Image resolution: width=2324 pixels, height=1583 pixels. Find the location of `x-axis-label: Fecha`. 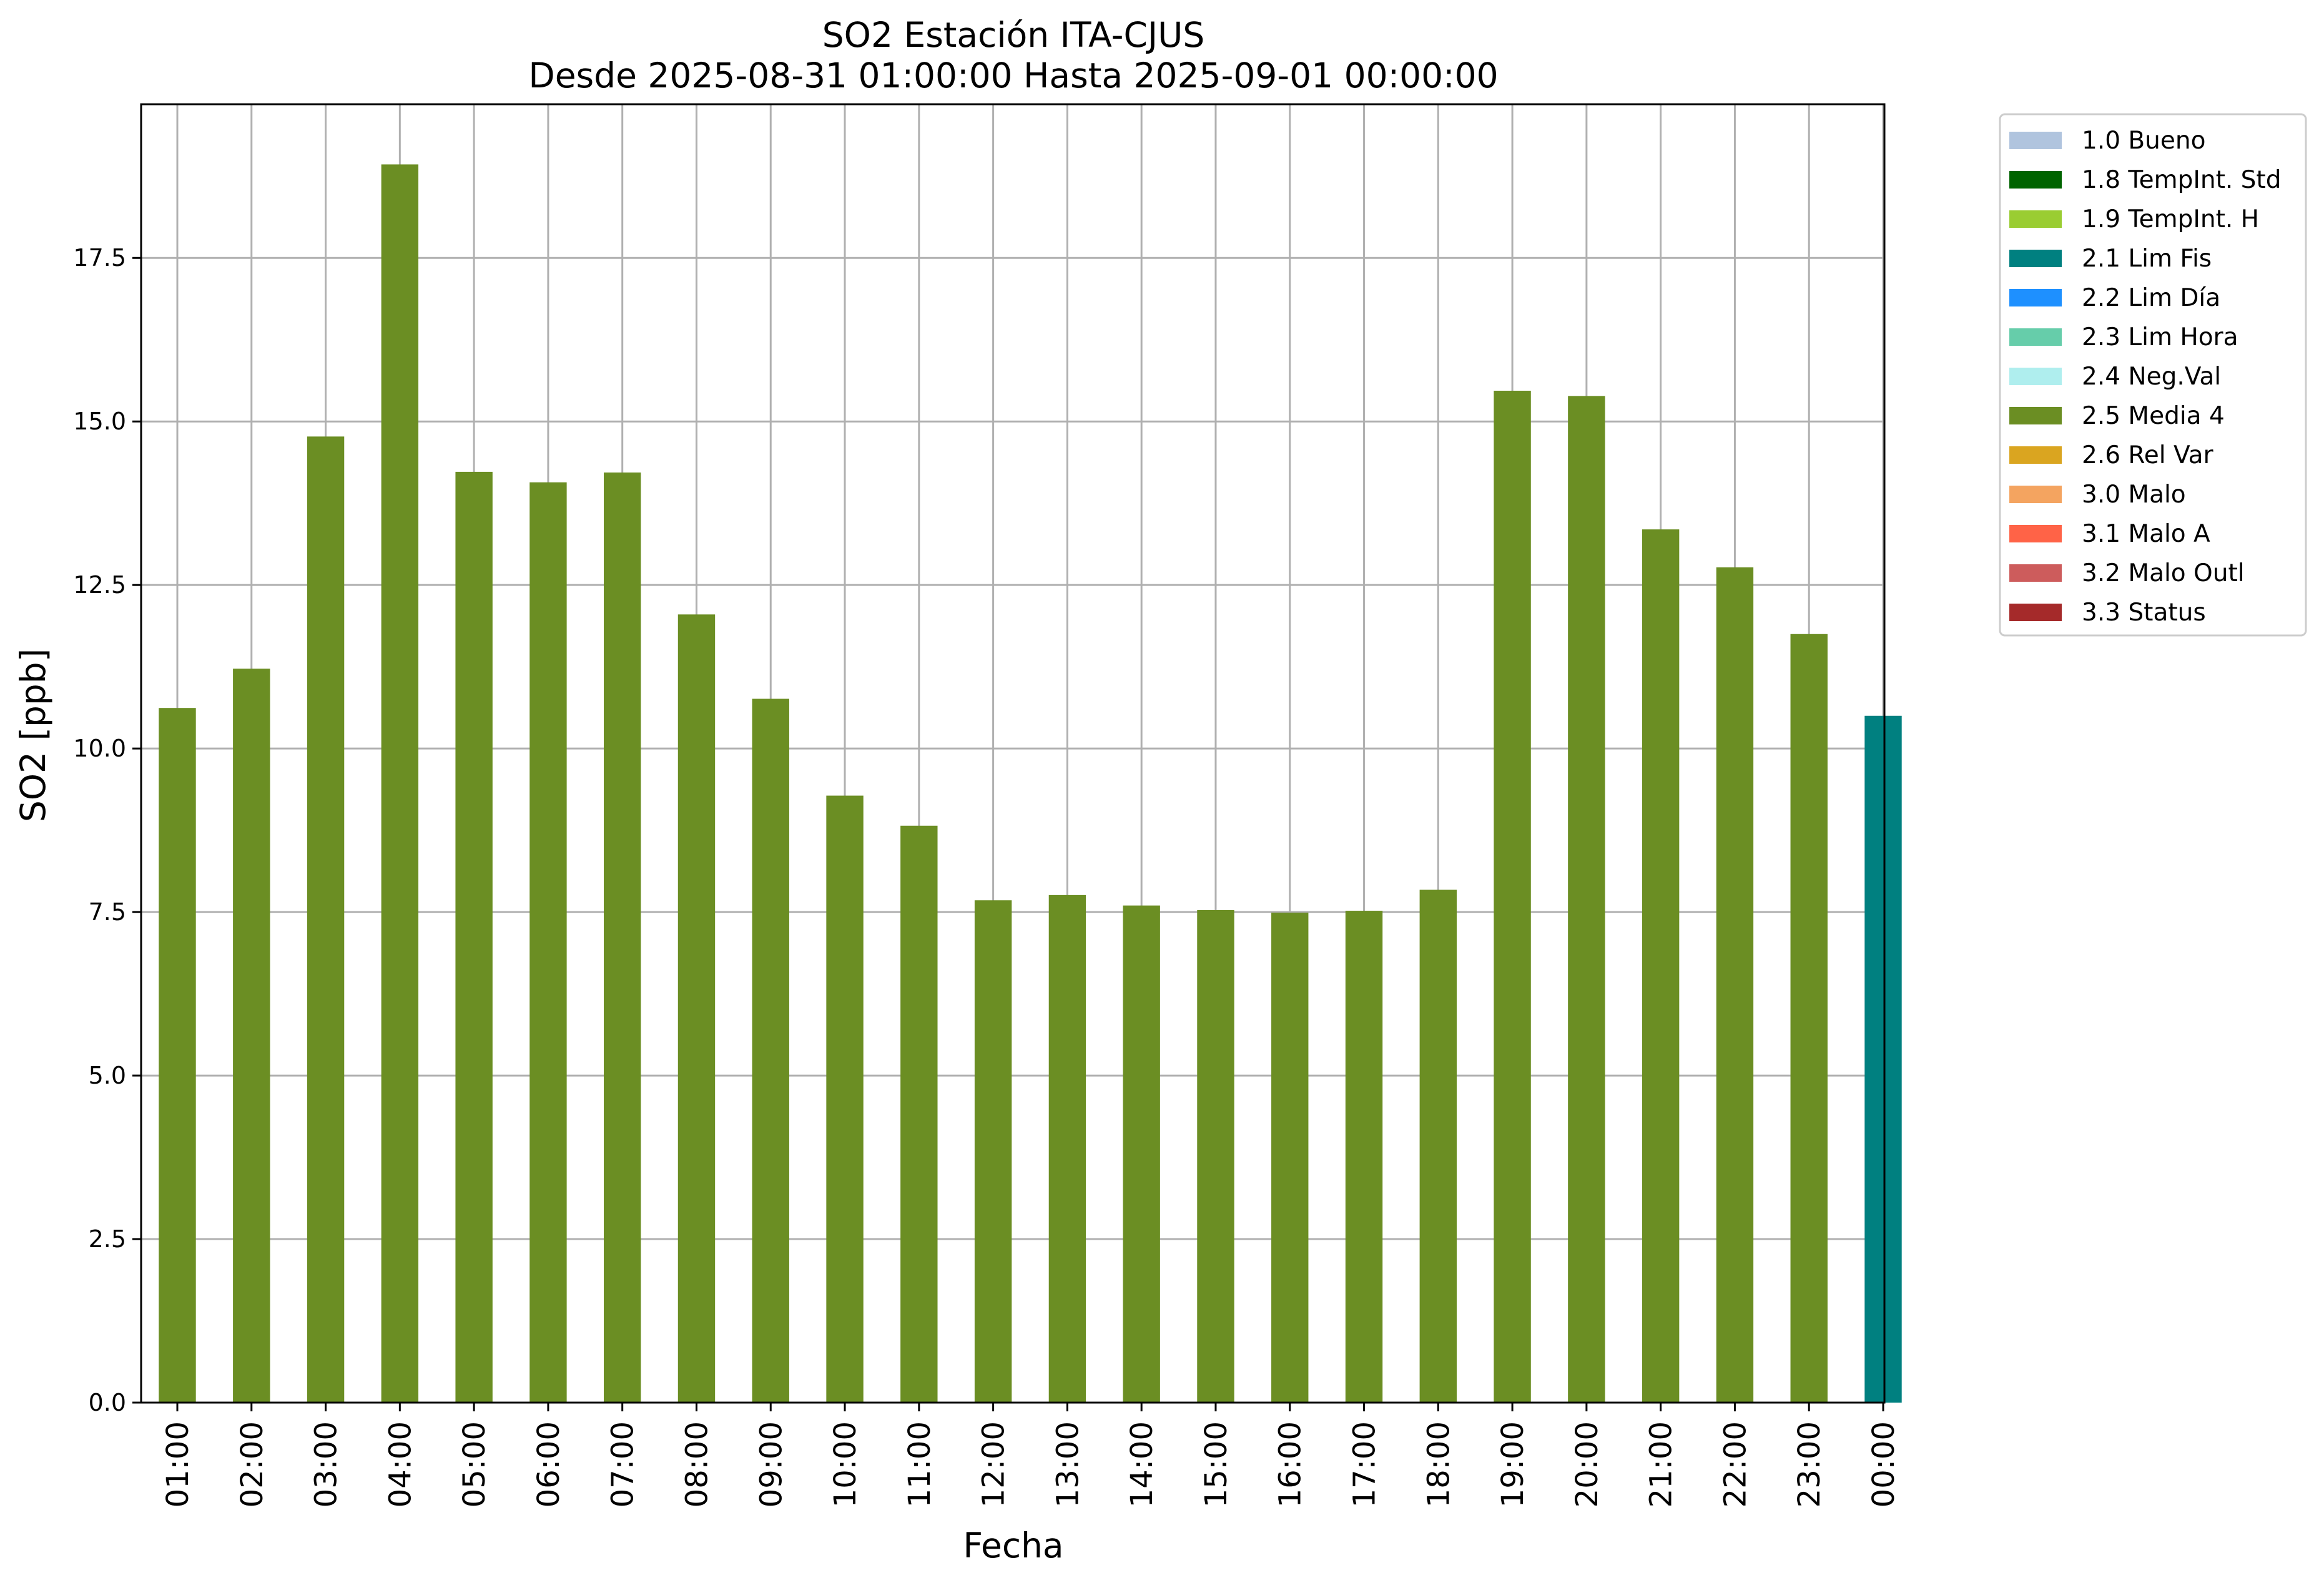

x-axis-label: Fecha is located at coordinates (1013, 1546).